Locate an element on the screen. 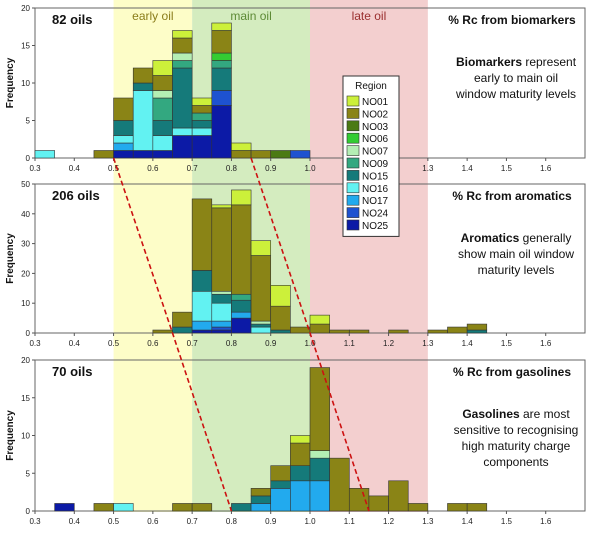 This screenshot has width=602, height=535. x-tick-label: 0.4 is located at coordinates (75, 521).